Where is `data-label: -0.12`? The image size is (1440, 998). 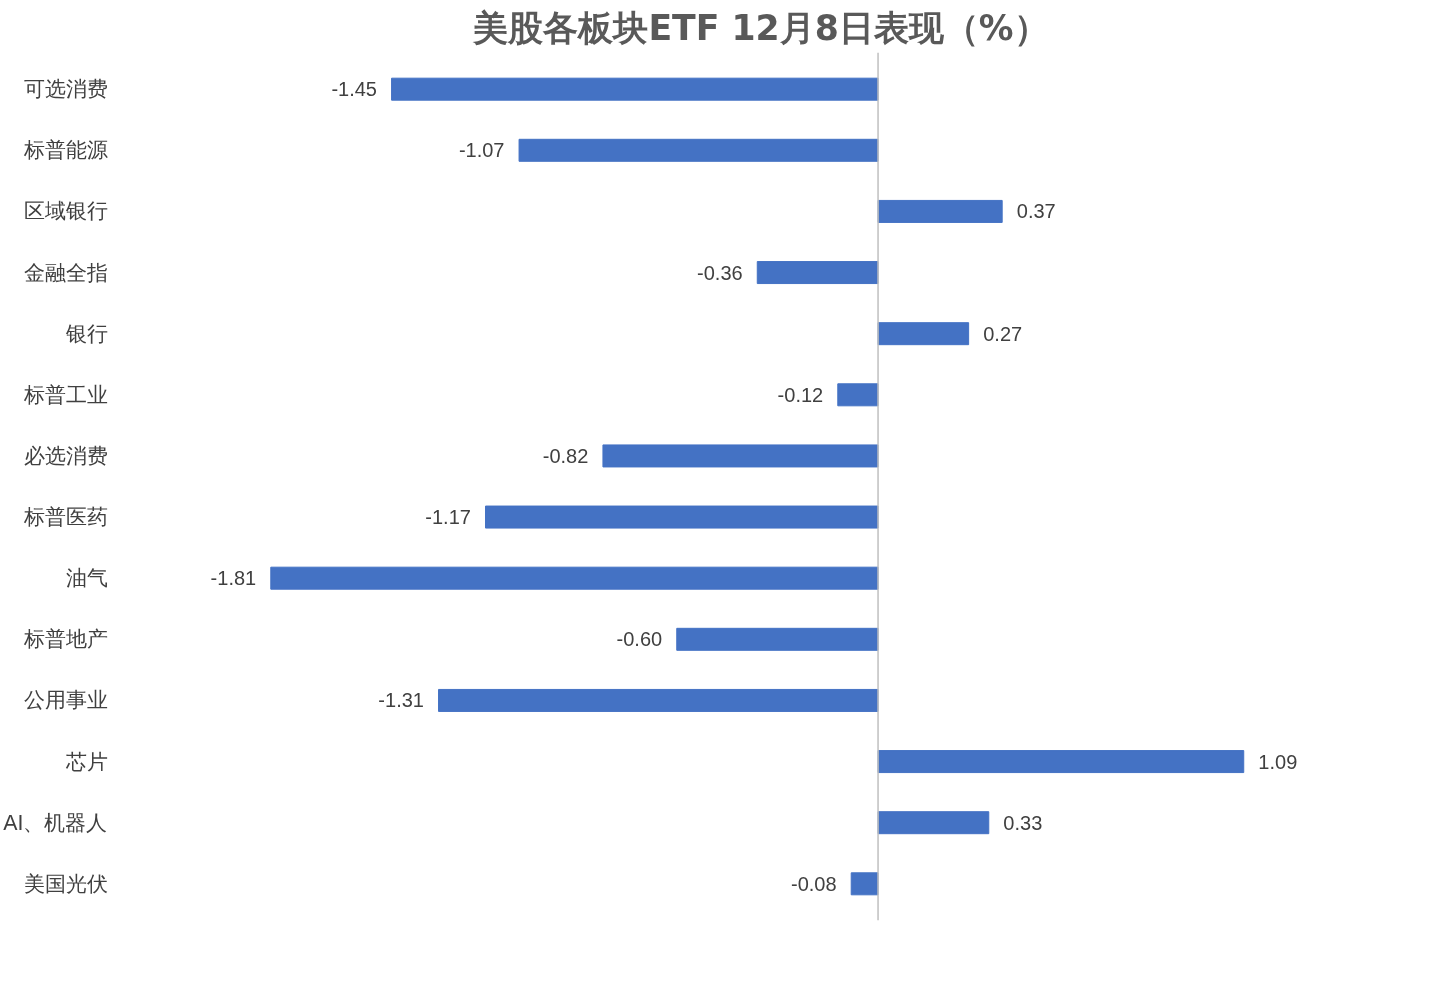 data-label: -0.12 is located at coordinates (800, 394).